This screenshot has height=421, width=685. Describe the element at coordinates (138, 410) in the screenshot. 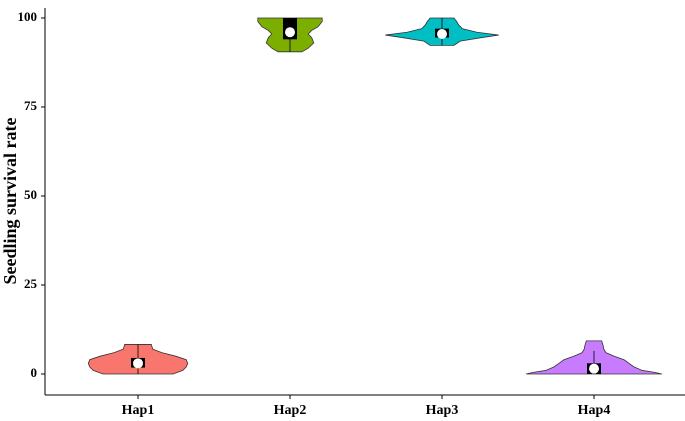

I see `x-tick-label: Hap1` at that location.